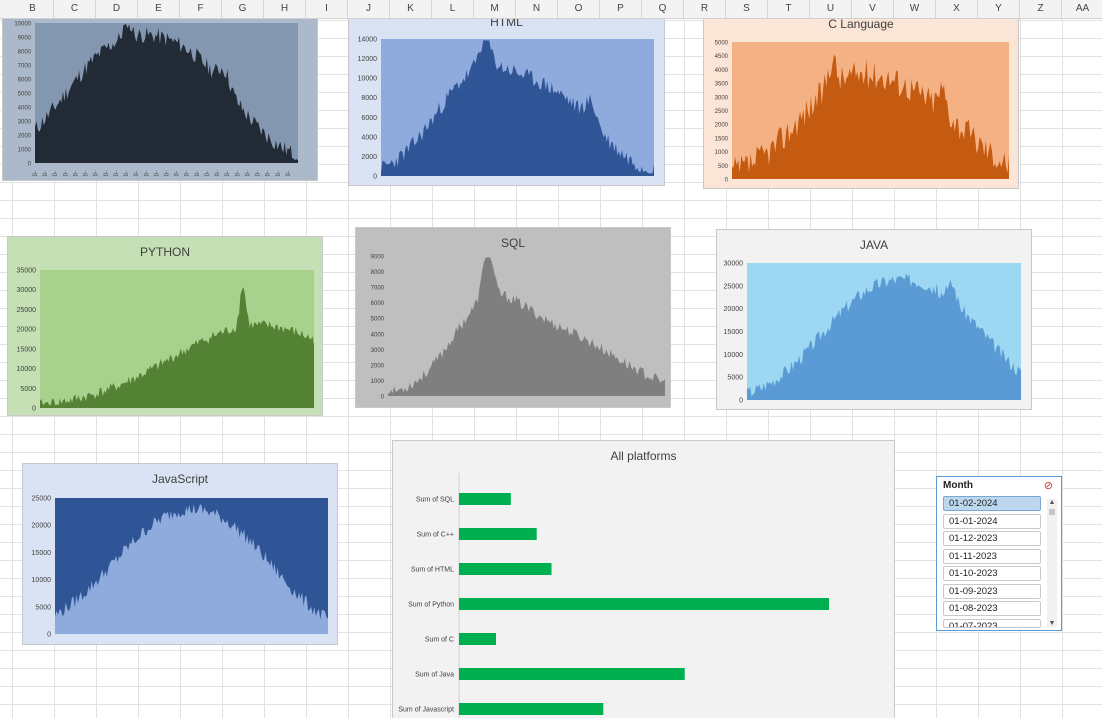 This screenshot has width=1102, height=718. Describe the element at coordinates (369, 9) in the screenshot. I see `column-header-j: J` at that location.